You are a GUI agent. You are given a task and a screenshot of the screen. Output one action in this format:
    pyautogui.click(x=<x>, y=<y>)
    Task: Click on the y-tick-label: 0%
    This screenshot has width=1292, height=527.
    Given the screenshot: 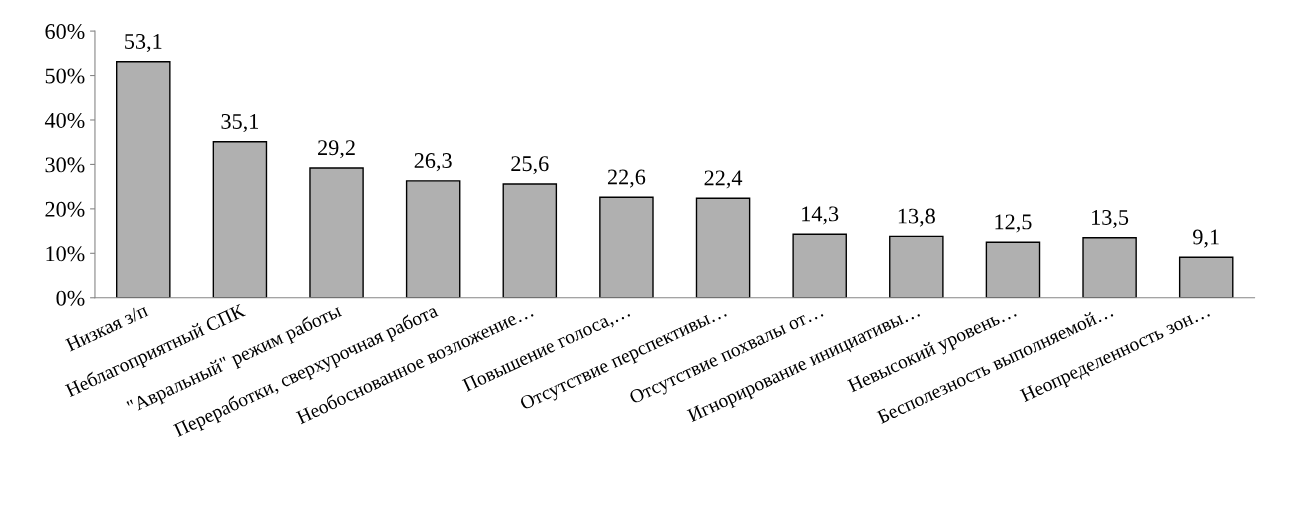 What is the action you would take?
    pyautogui.click(x=70, y=298)
    